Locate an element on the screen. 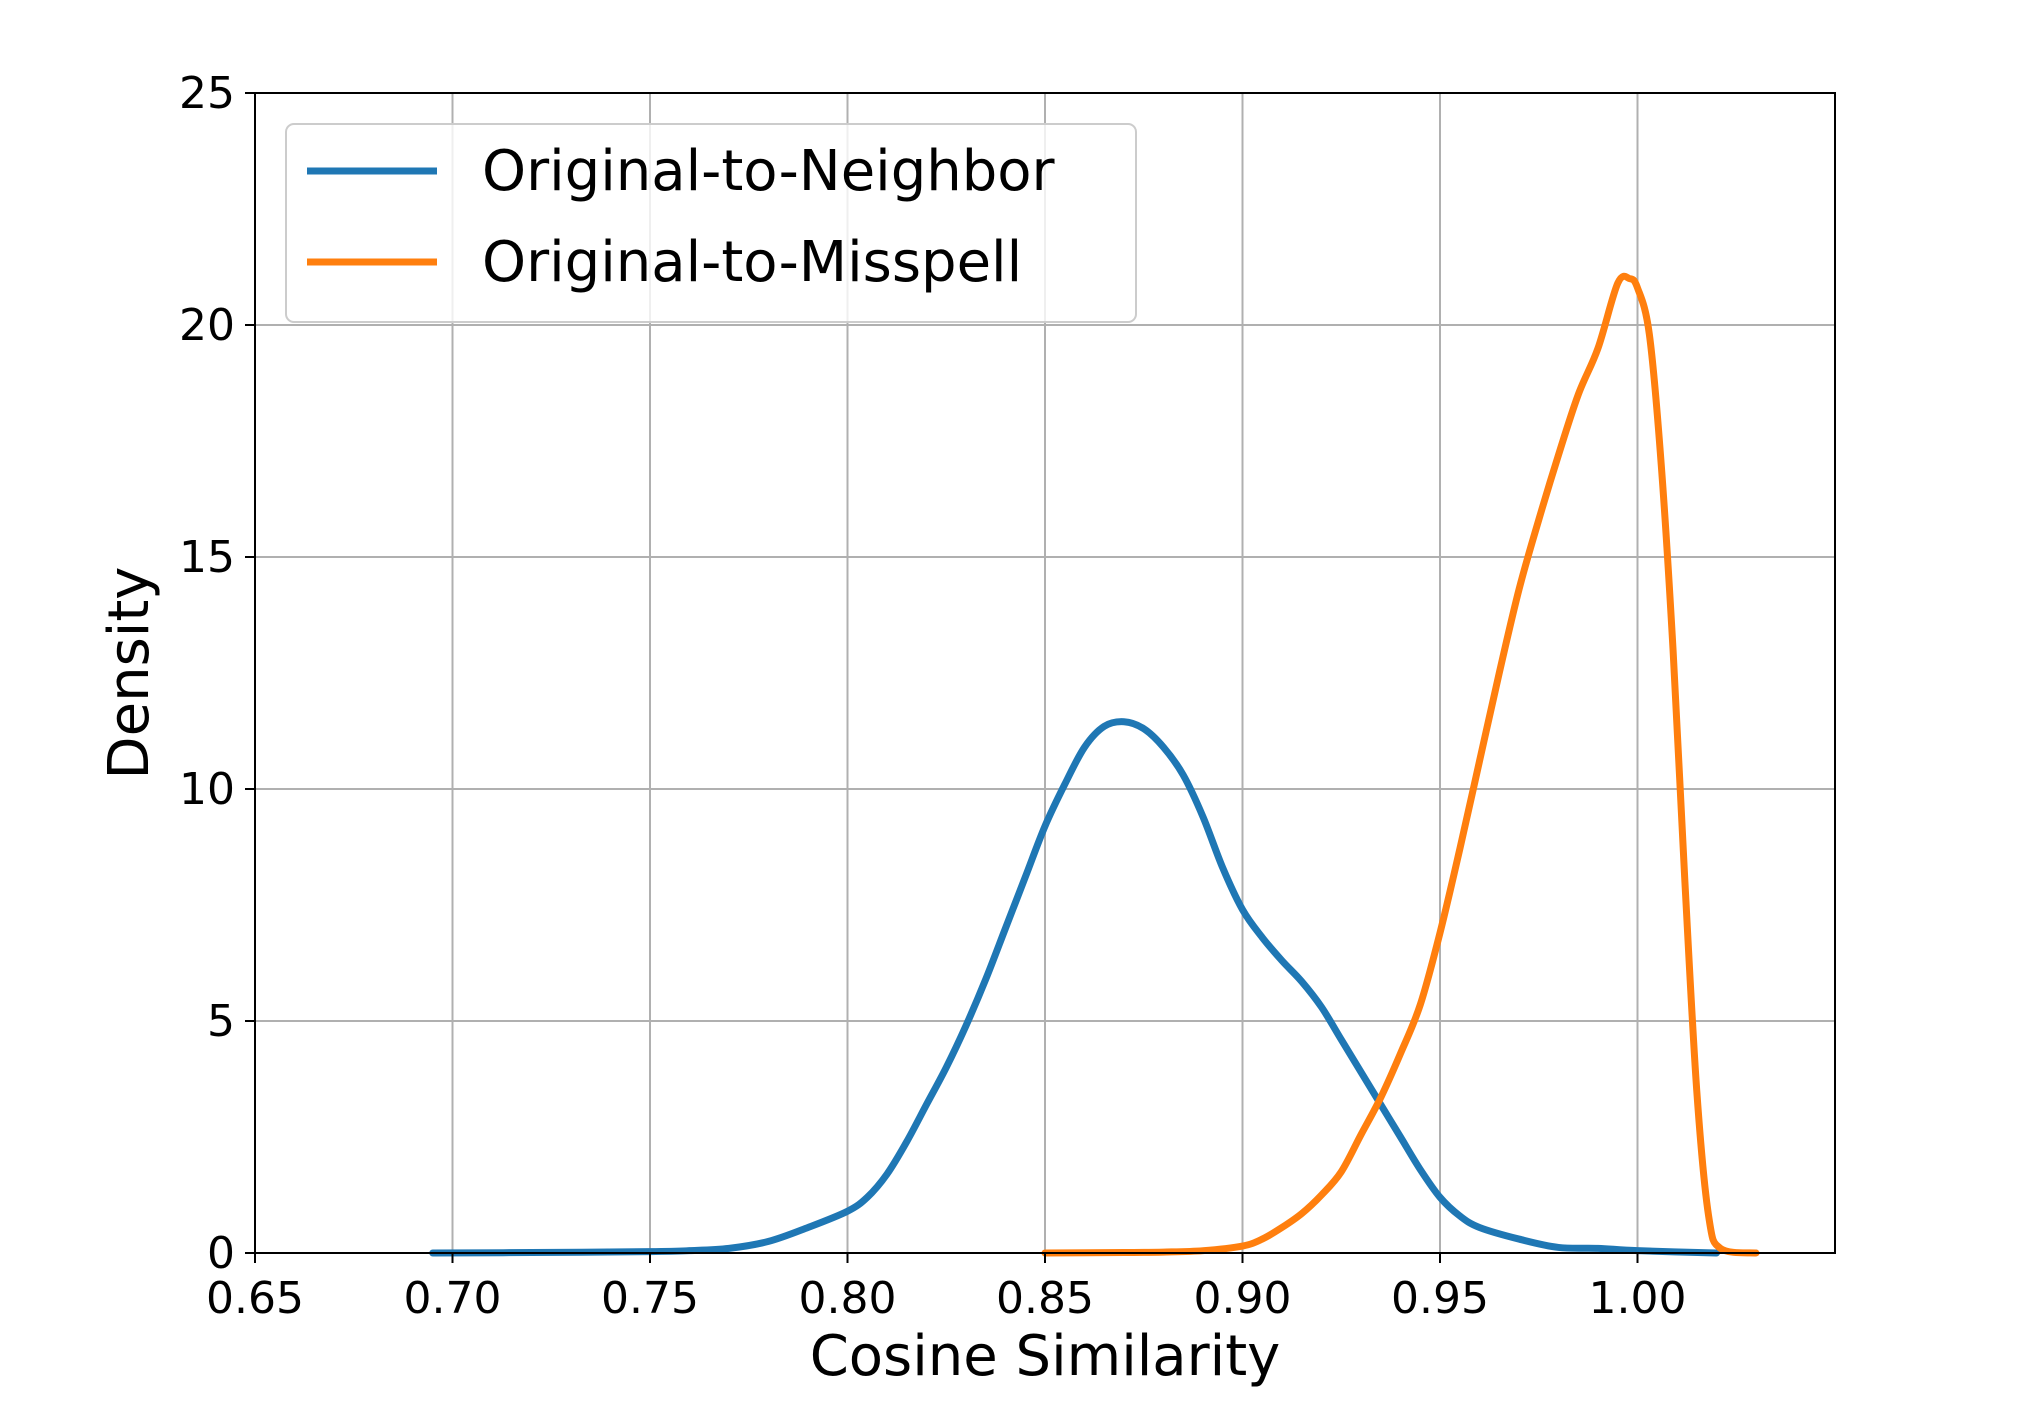  y-axis-ticks: 0 5 10 15 20 25 is located at coordinates (217, 673).